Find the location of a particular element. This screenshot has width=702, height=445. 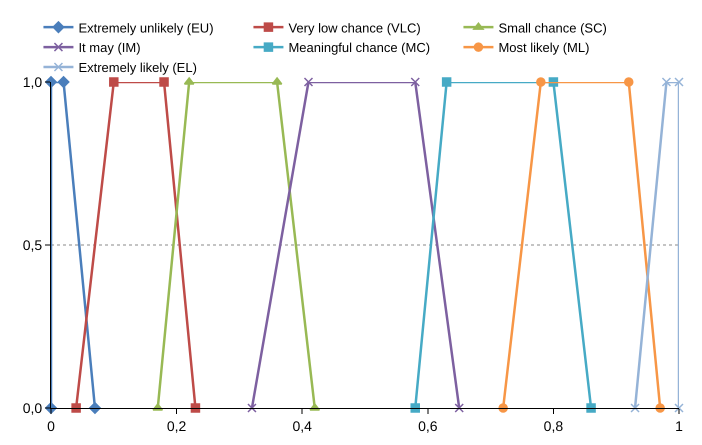

legend-label: Most likely (ML) is located at coordinates (544, 48).